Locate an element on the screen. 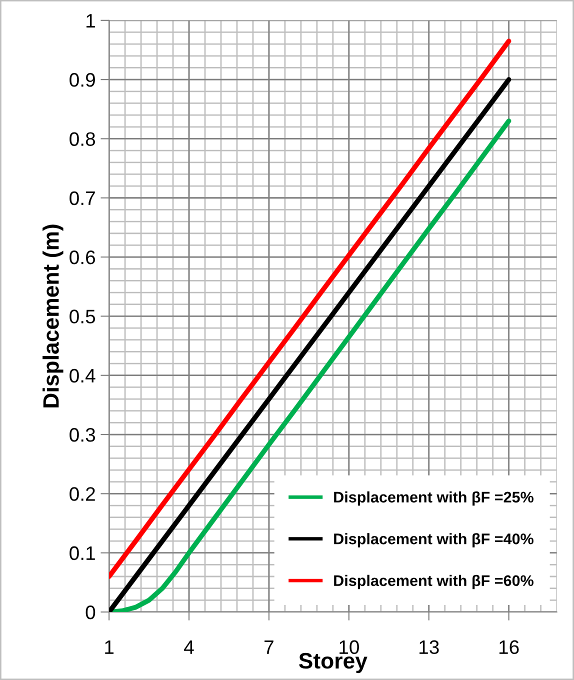 The height and width of the screenshot is (680, 574). y-tick-label: 0.5 is located at coordinates (83, 317).